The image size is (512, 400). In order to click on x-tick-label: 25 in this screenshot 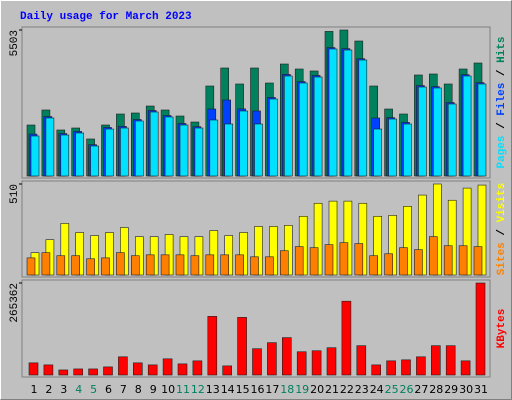, I will do `click(392, 389)`.